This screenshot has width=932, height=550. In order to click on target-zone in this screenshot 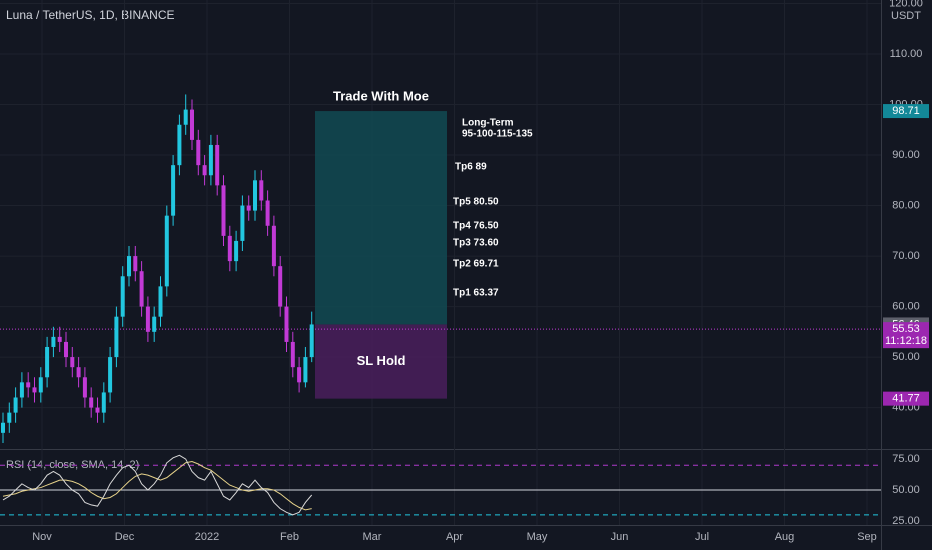, I will do `click(381, 218)`.